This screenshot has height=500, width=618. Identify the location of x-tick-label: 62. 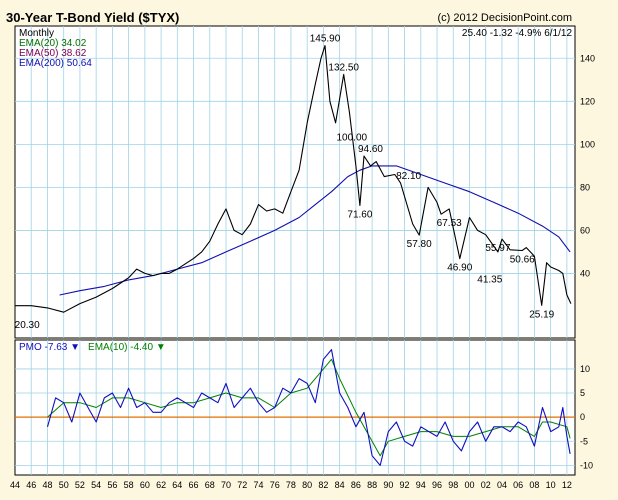
(161, 485).